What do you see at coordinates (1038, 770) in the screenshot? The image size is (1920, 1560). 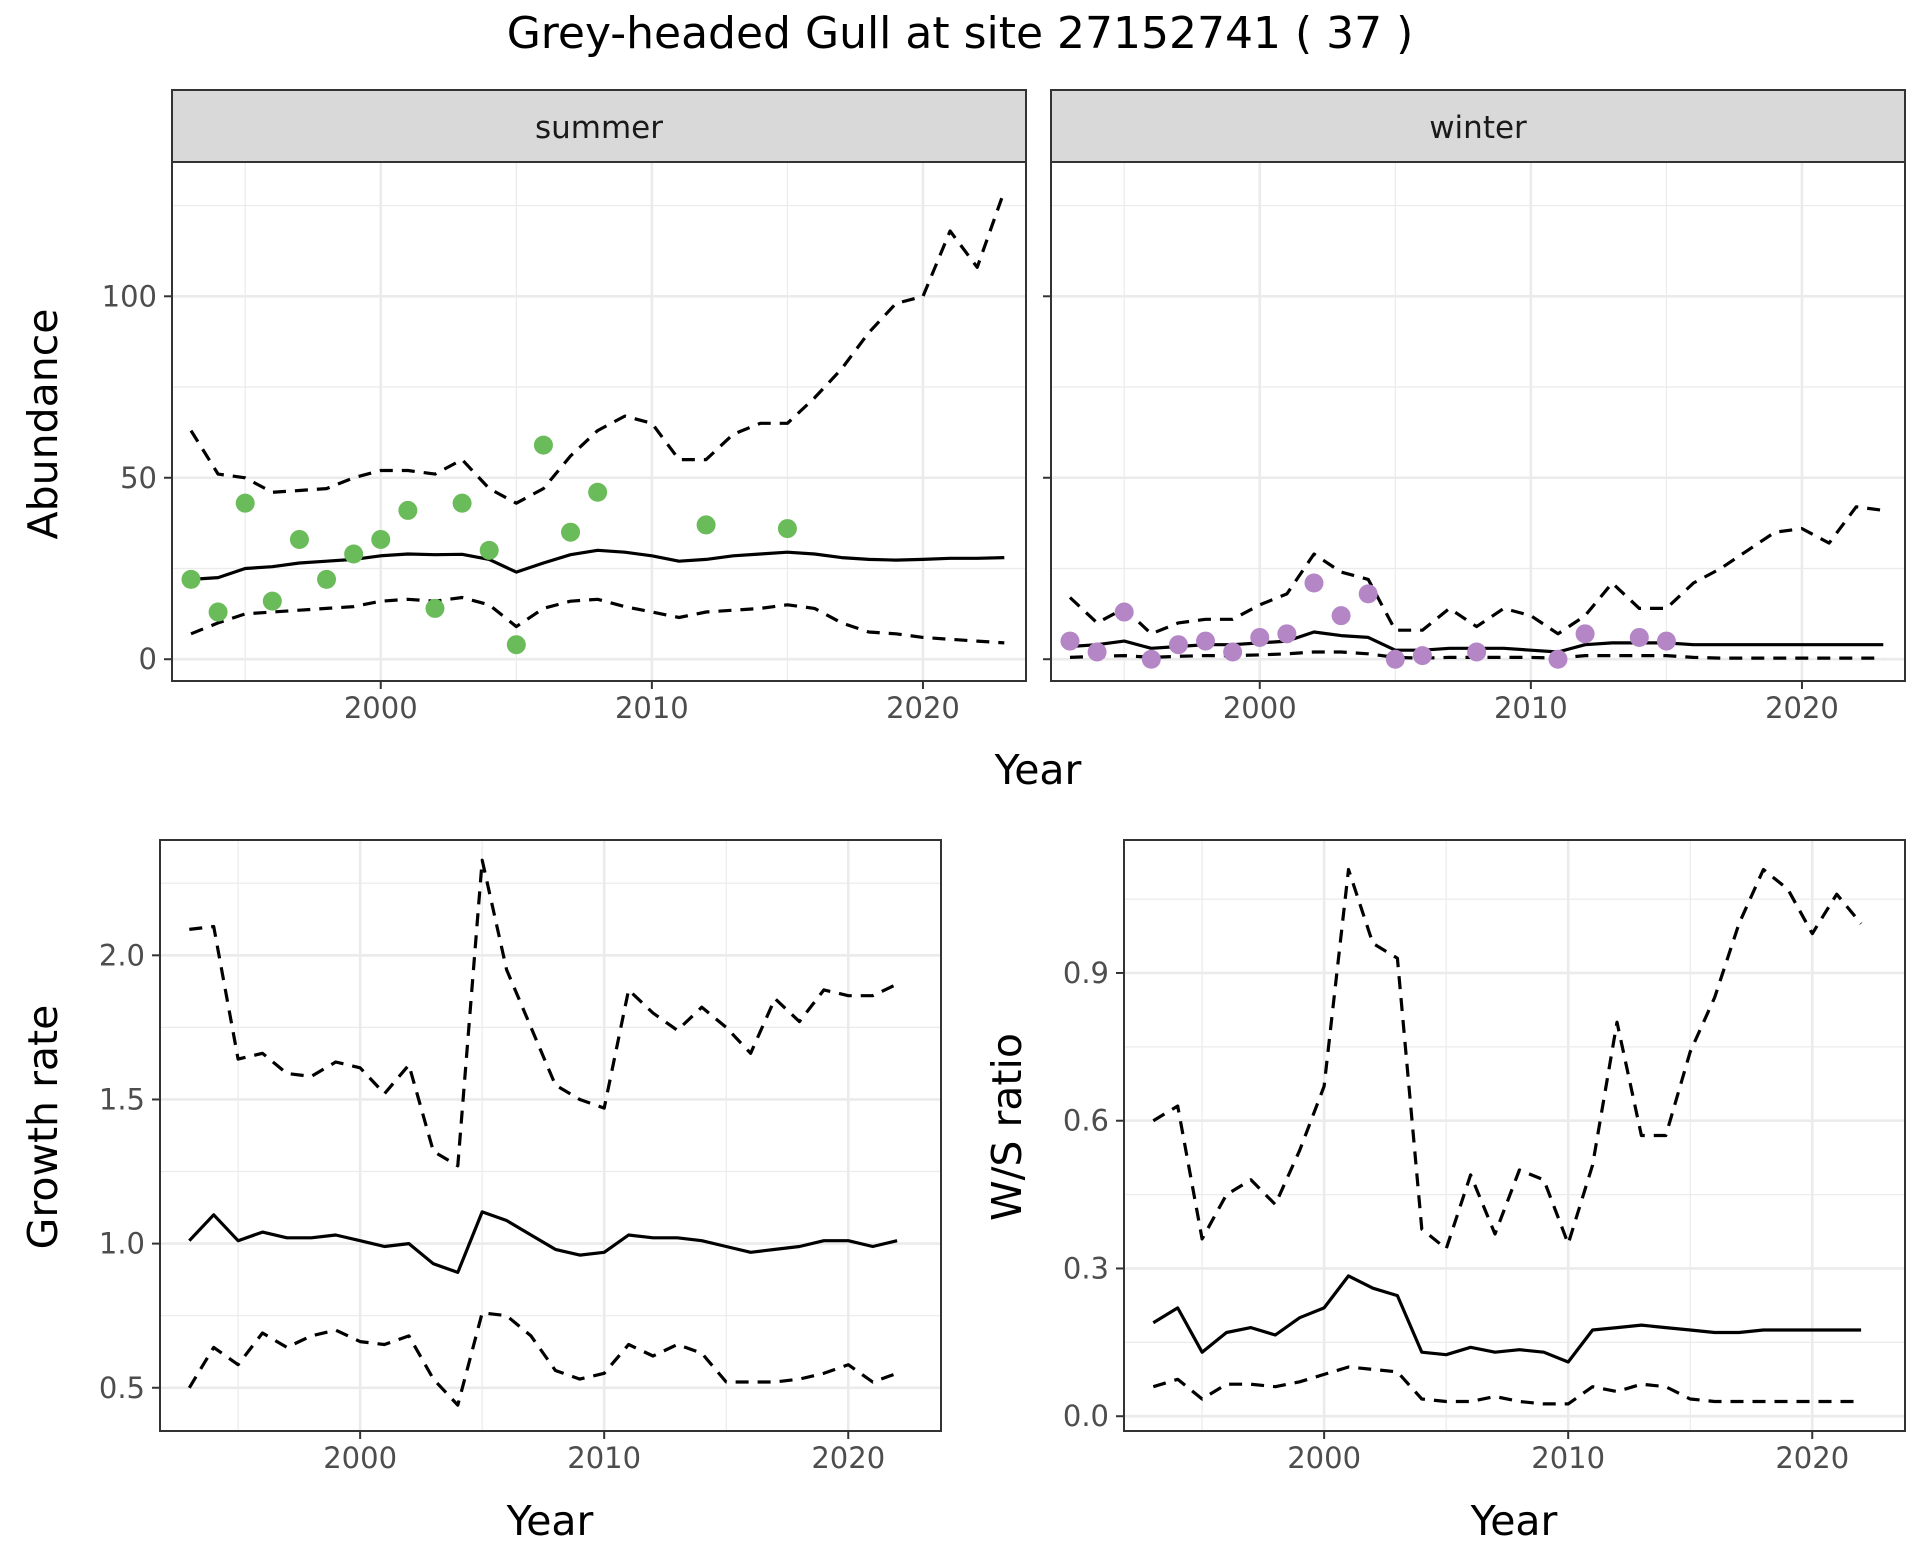 I see `abundance-x-axis-title: Year` at bounding box center [1038, 770].